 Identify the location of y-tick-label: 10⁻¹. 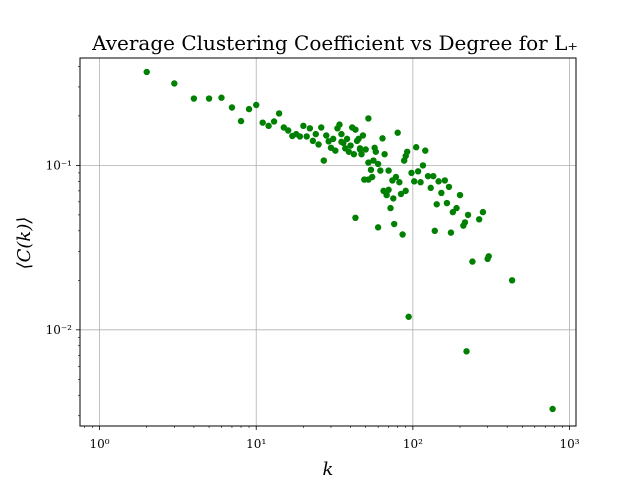
(59, 165).